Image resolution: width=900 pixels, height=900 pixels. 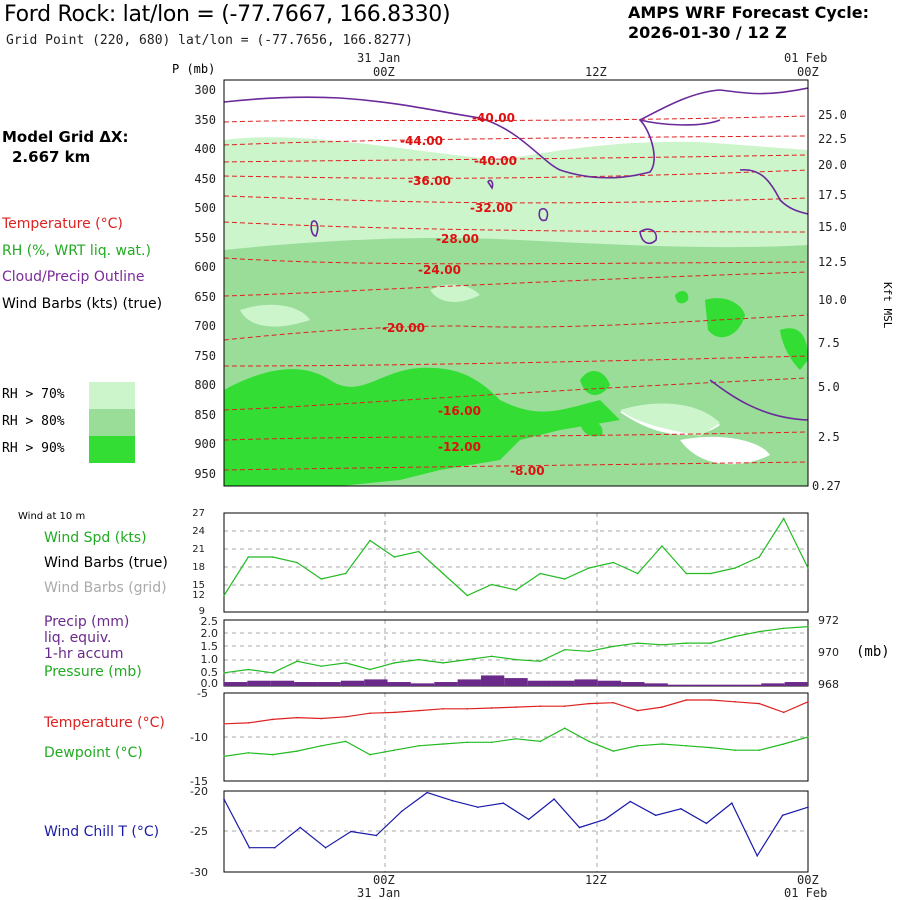 I want to click on temp-tick: -10, so click(x=199, y=737).